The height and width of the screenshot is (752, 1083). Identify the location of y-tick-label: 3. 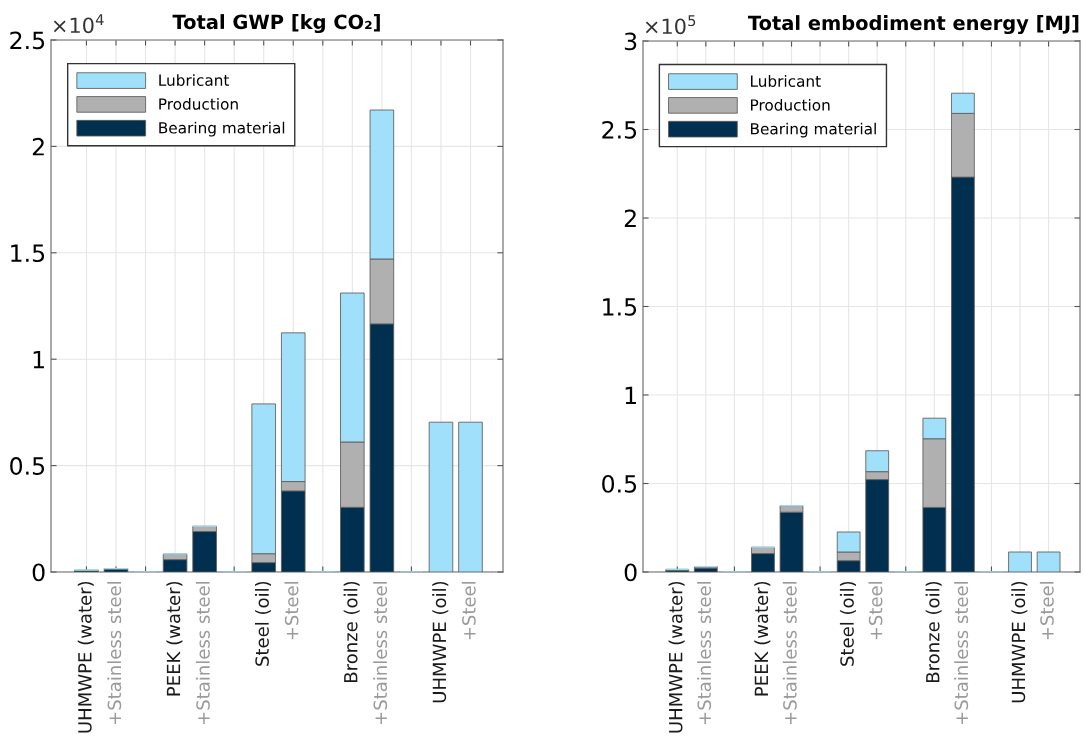
(630, 41).